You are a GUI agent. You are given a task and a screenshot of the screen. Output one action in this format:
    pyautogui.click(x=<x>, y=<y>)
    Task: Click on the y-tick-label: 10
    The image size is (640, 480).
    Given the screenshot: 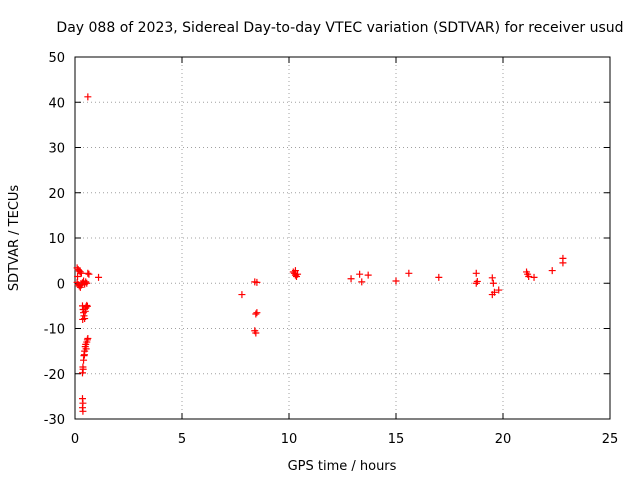 What is the action you would take?
    pyautogui.click(x=56, y=239)
    